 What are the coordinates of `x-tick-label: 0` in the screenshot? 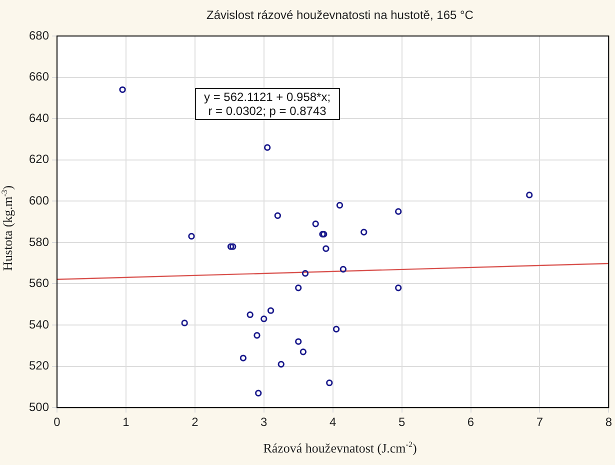 It's located at (57, 422).